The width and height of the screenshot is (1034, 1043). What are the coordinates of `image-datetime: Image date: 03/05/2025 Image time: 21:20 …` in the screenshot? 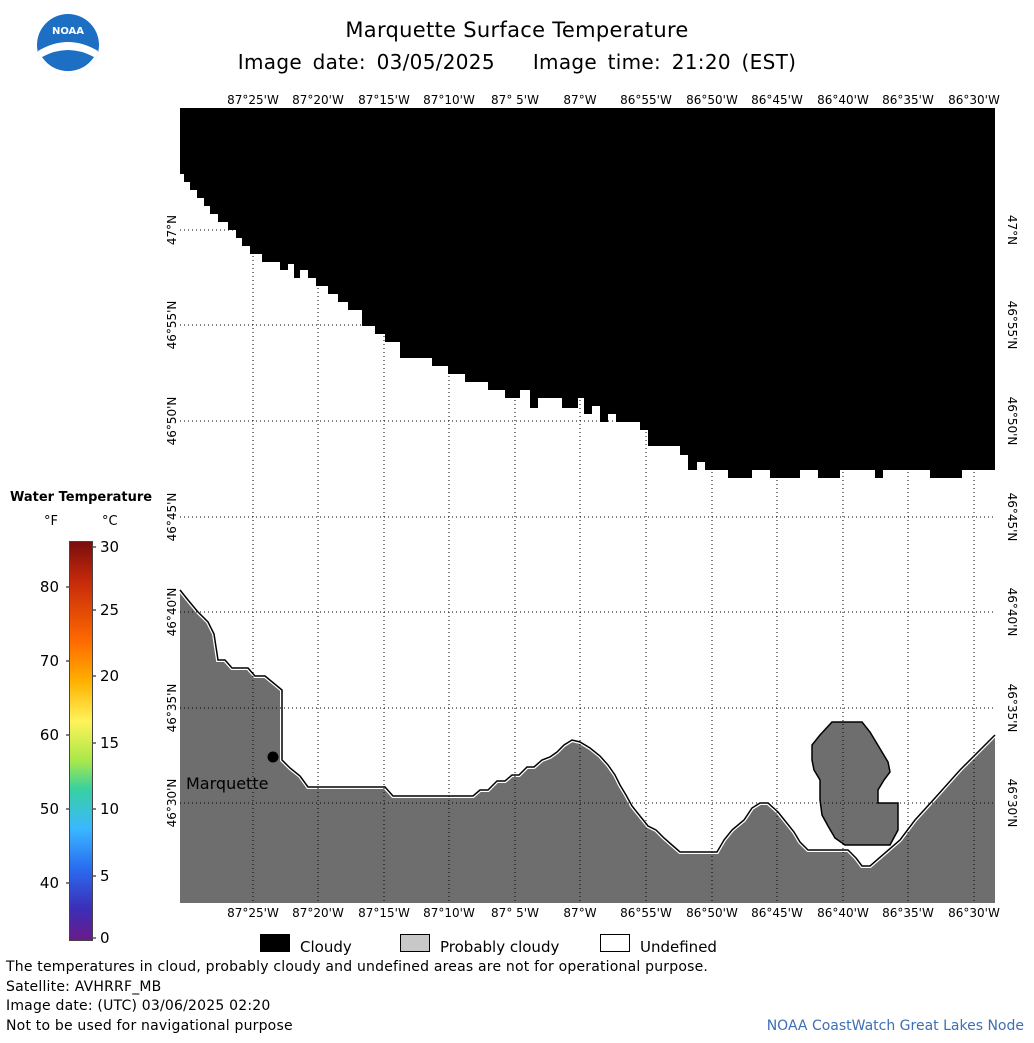 It's located at (517, 62).